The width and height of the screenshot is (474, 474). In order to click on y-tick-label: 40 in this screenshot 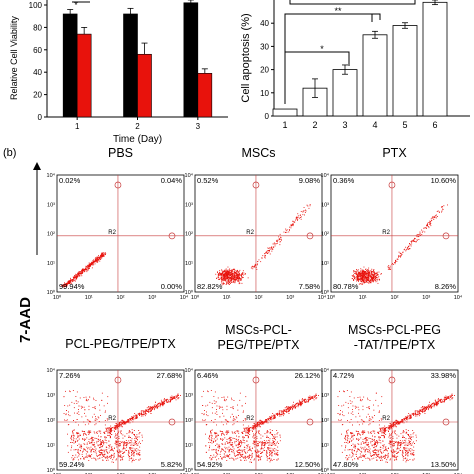, I will do `click(264, 23)`.